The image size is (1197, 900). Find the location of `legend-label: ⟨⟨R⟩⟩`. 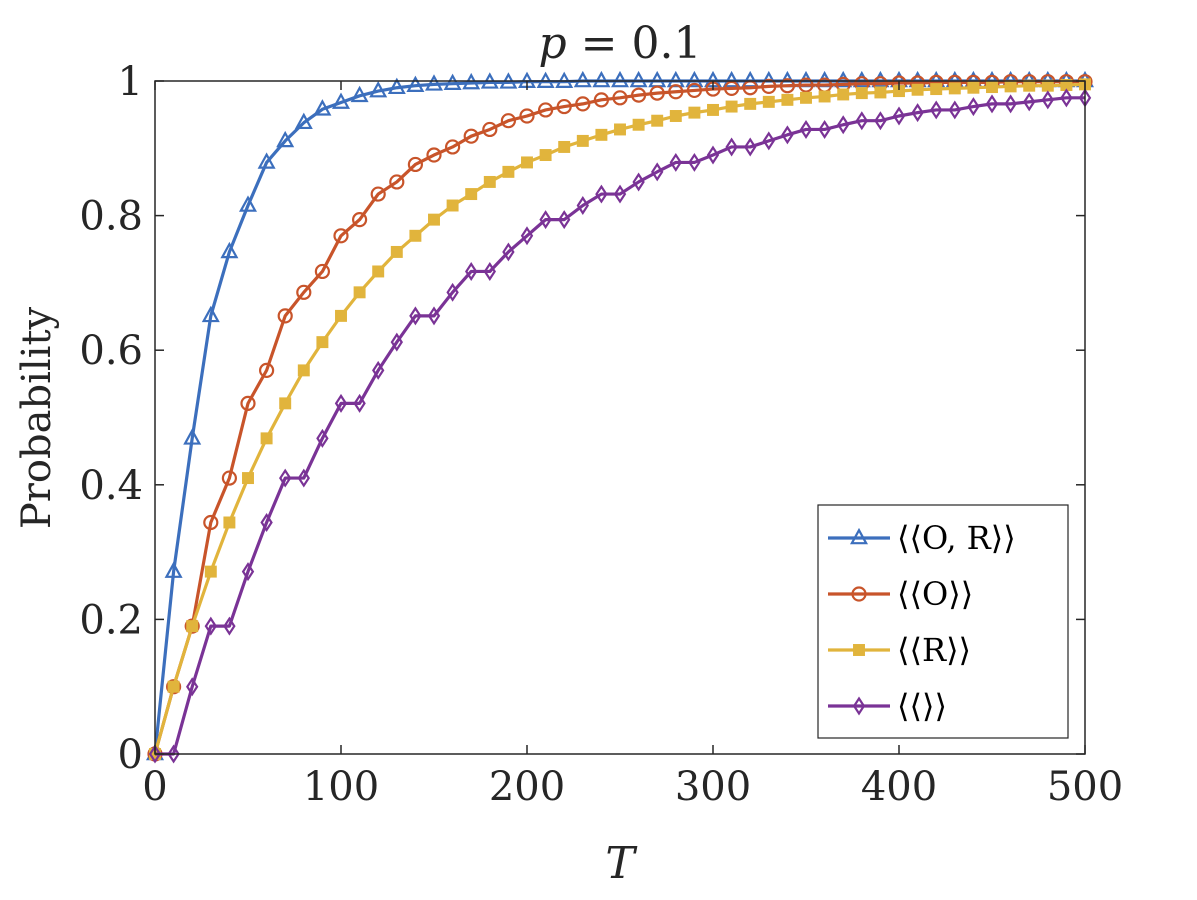

legend-label: ⟨⟨R⟩⟩ is located at coordinates (934, 650).